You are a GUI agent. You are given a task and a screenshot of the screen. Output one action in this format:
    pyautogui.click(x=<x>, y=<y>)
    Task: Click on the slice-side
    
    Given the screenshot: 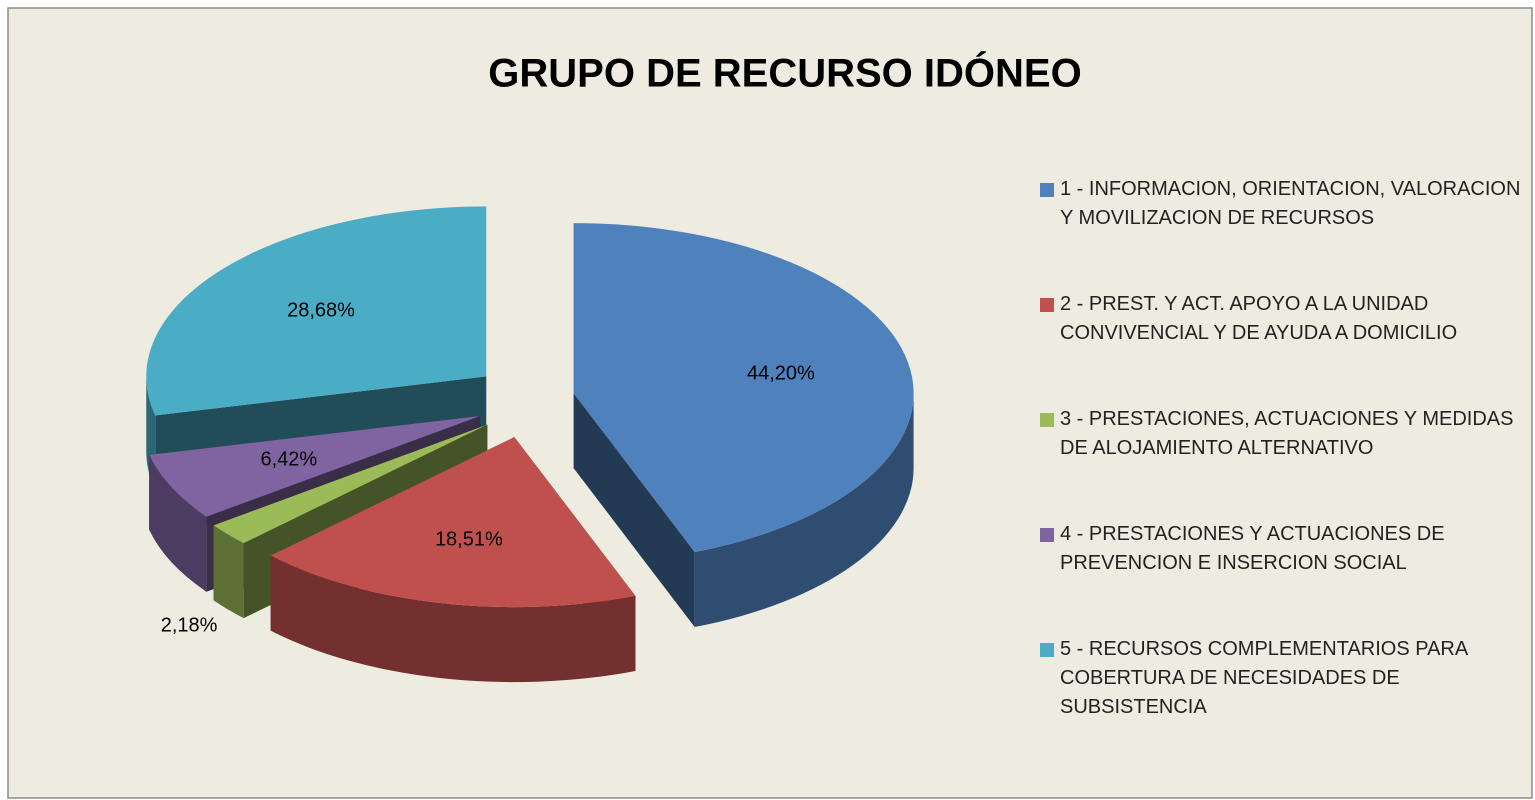 What is the action you would take?
    pyautogui.click(x=634, y=510)
    